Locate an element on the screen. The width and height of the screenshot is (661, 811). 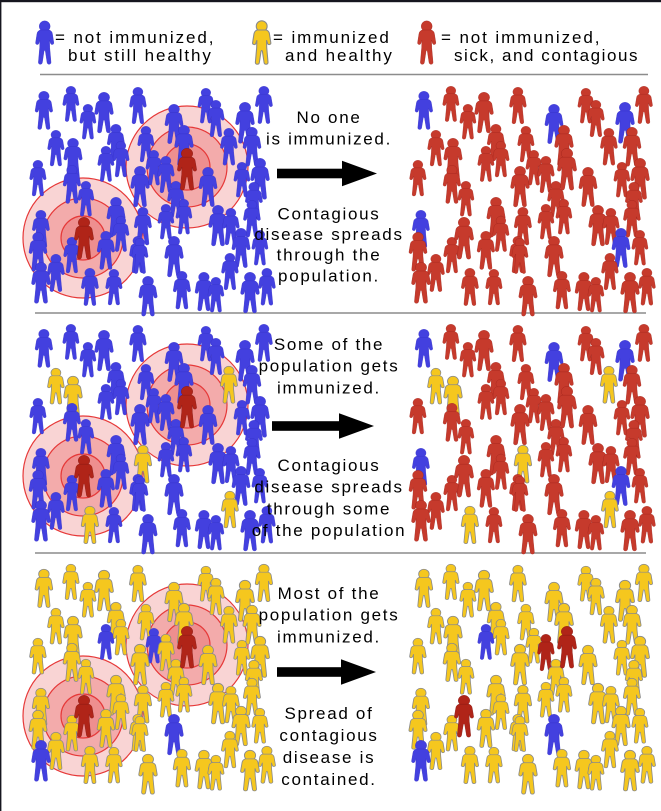
svg-text: sick, and contagious is located at coordinates (546, 55).